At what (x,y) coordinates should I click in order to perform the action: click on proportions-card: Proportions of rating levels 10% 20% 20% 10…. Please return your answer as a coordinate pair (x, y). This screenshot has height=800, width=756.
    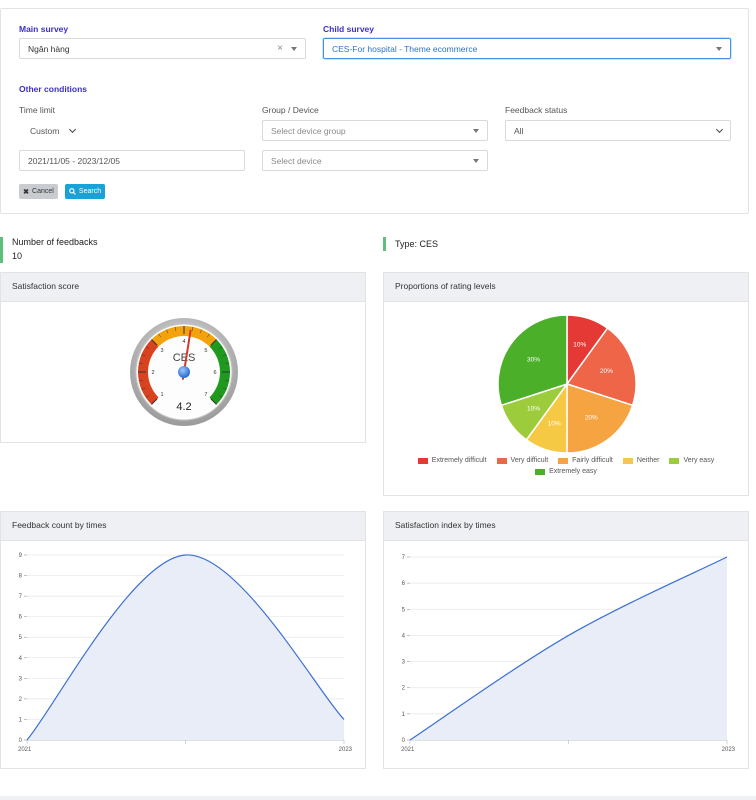
    Looking at the image, I should click on (566, 384).